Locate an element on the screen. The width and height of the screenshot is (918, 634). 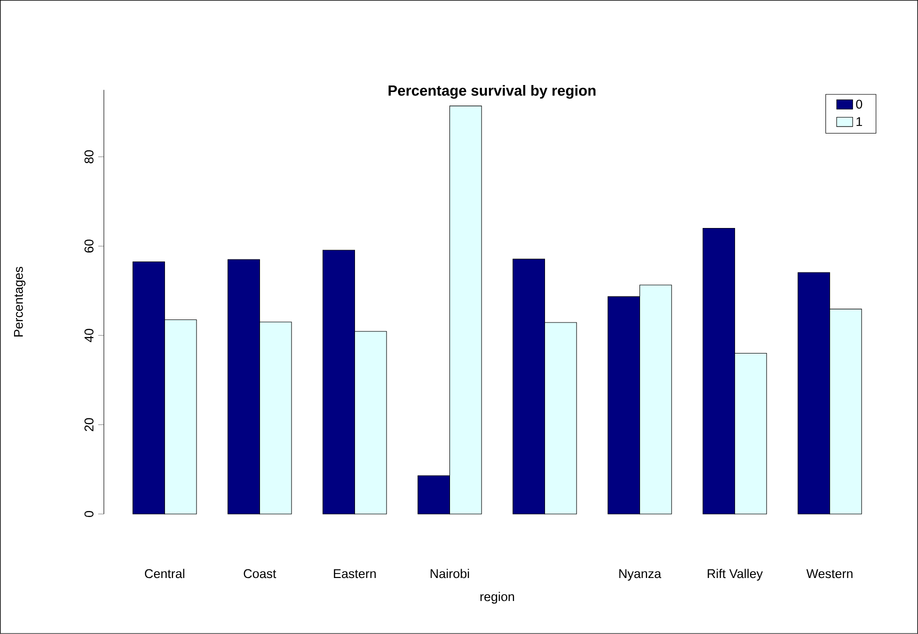
y-tick-label: 0 is located at coordinates (89, 514).